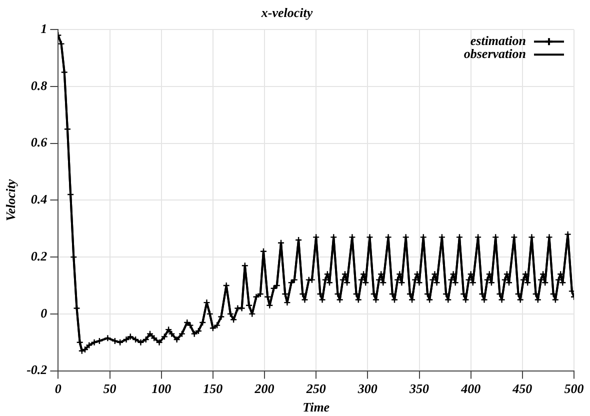 This screenshot has height=416, width=590. What do you see at coordinates (110, 388) in the screenshot?
I see `x-tick-label: 50` at bounding box center [110, 388].